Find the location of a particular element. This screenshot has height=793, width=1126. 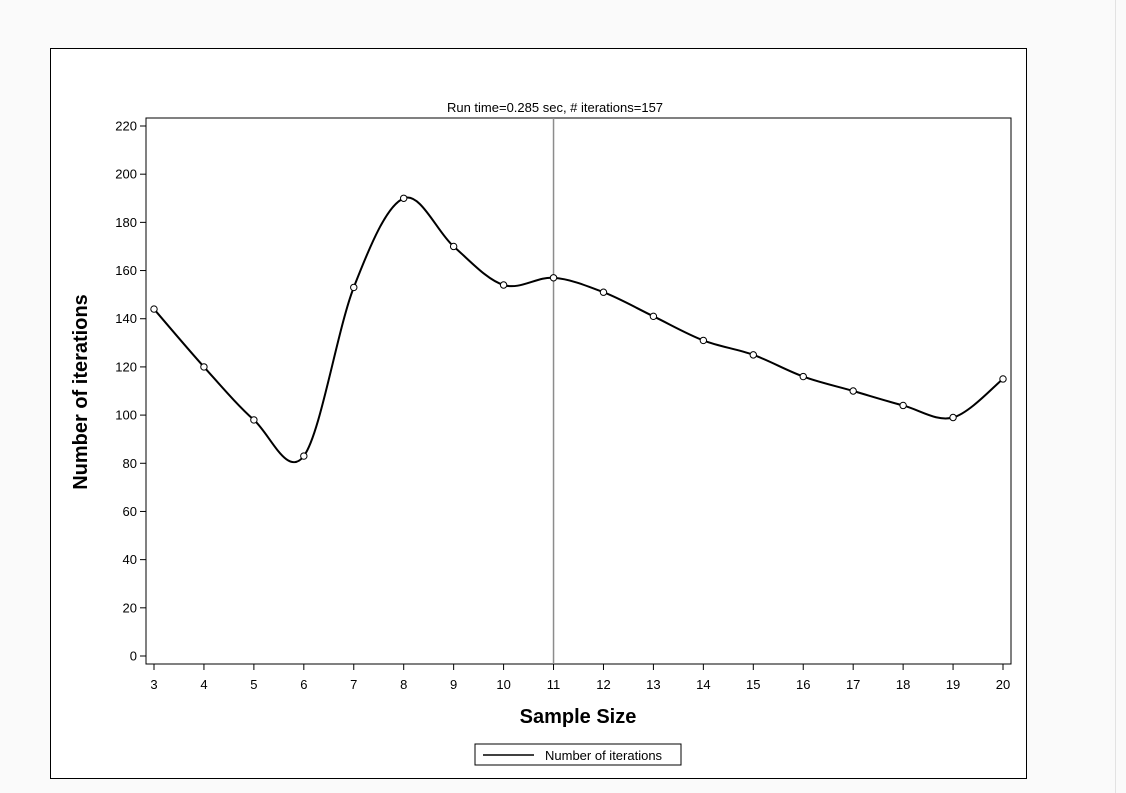

x-tick-label: 19 is located at coordinates (953, 684).